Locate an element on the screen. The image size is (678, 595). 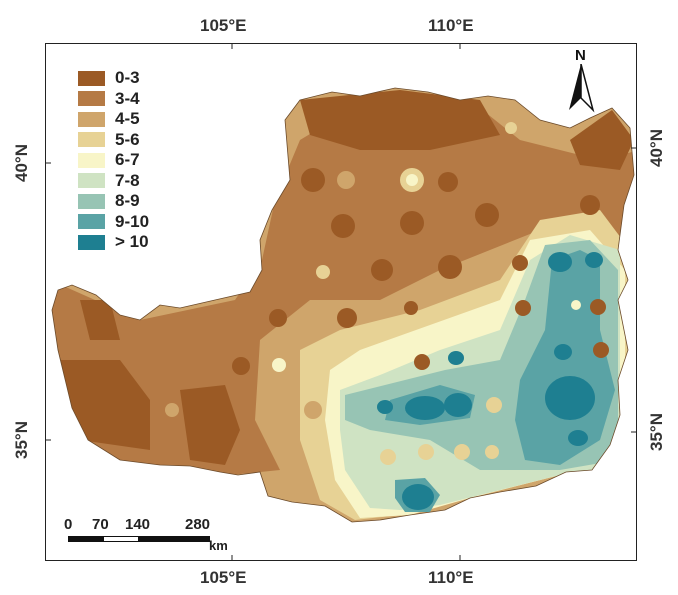
zone-0-3-southwest is located at coordinates (210, 425).